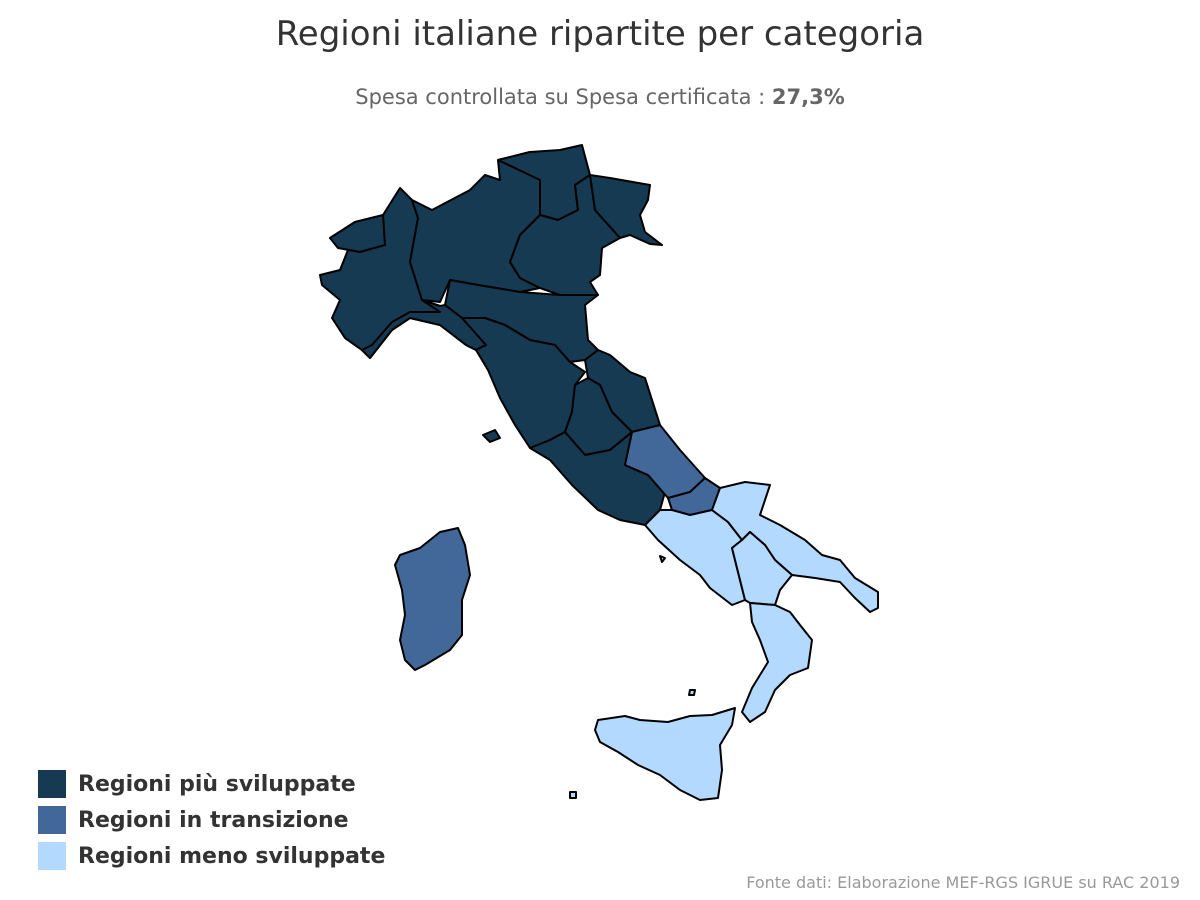 The image size is (1200, 900). I want to click on region-lombardia, so click(475, 227).